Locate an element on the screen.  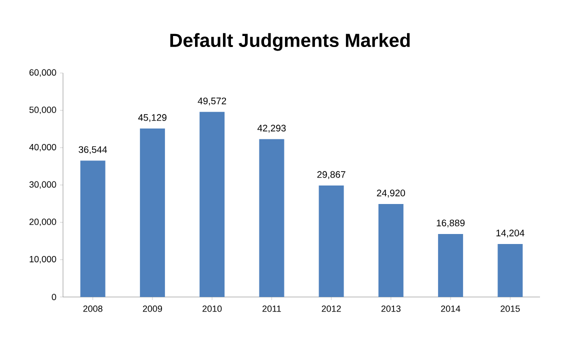
x-tick-label: 2009 is located at coordinates (152, 309).